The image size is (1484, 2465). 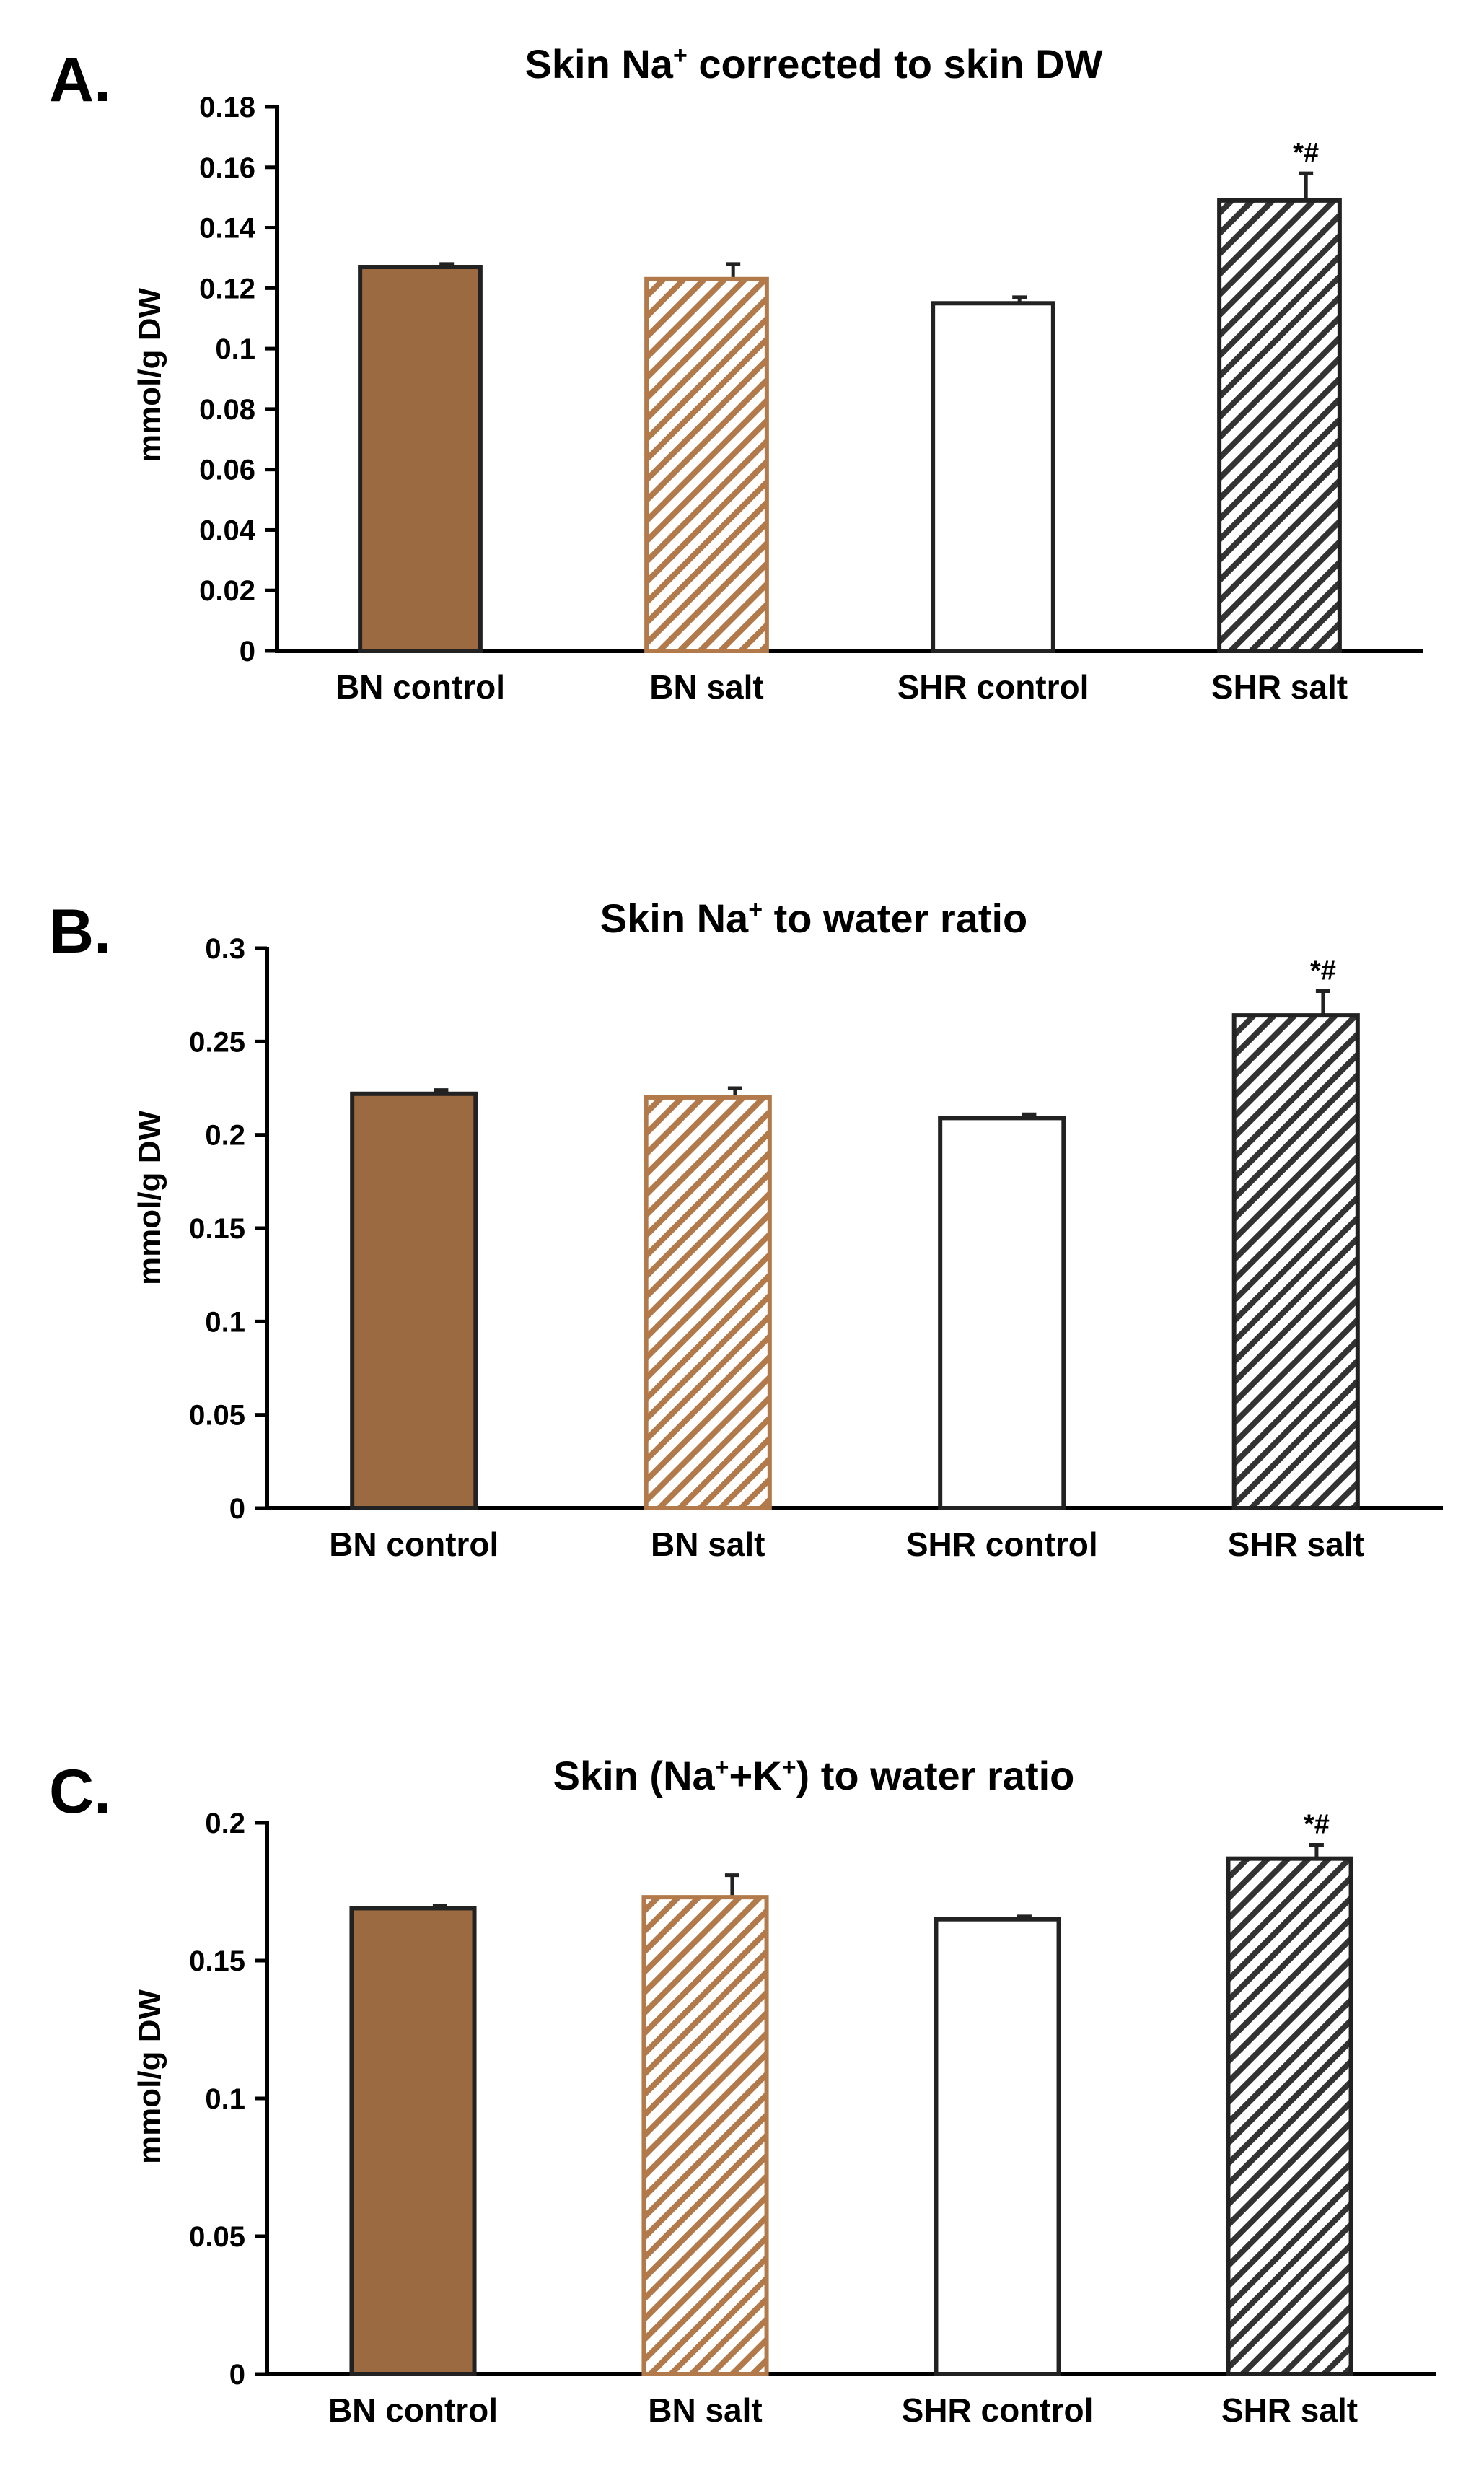 I want to click on y-tick-label: 0.16, so click(x=227, y=168).